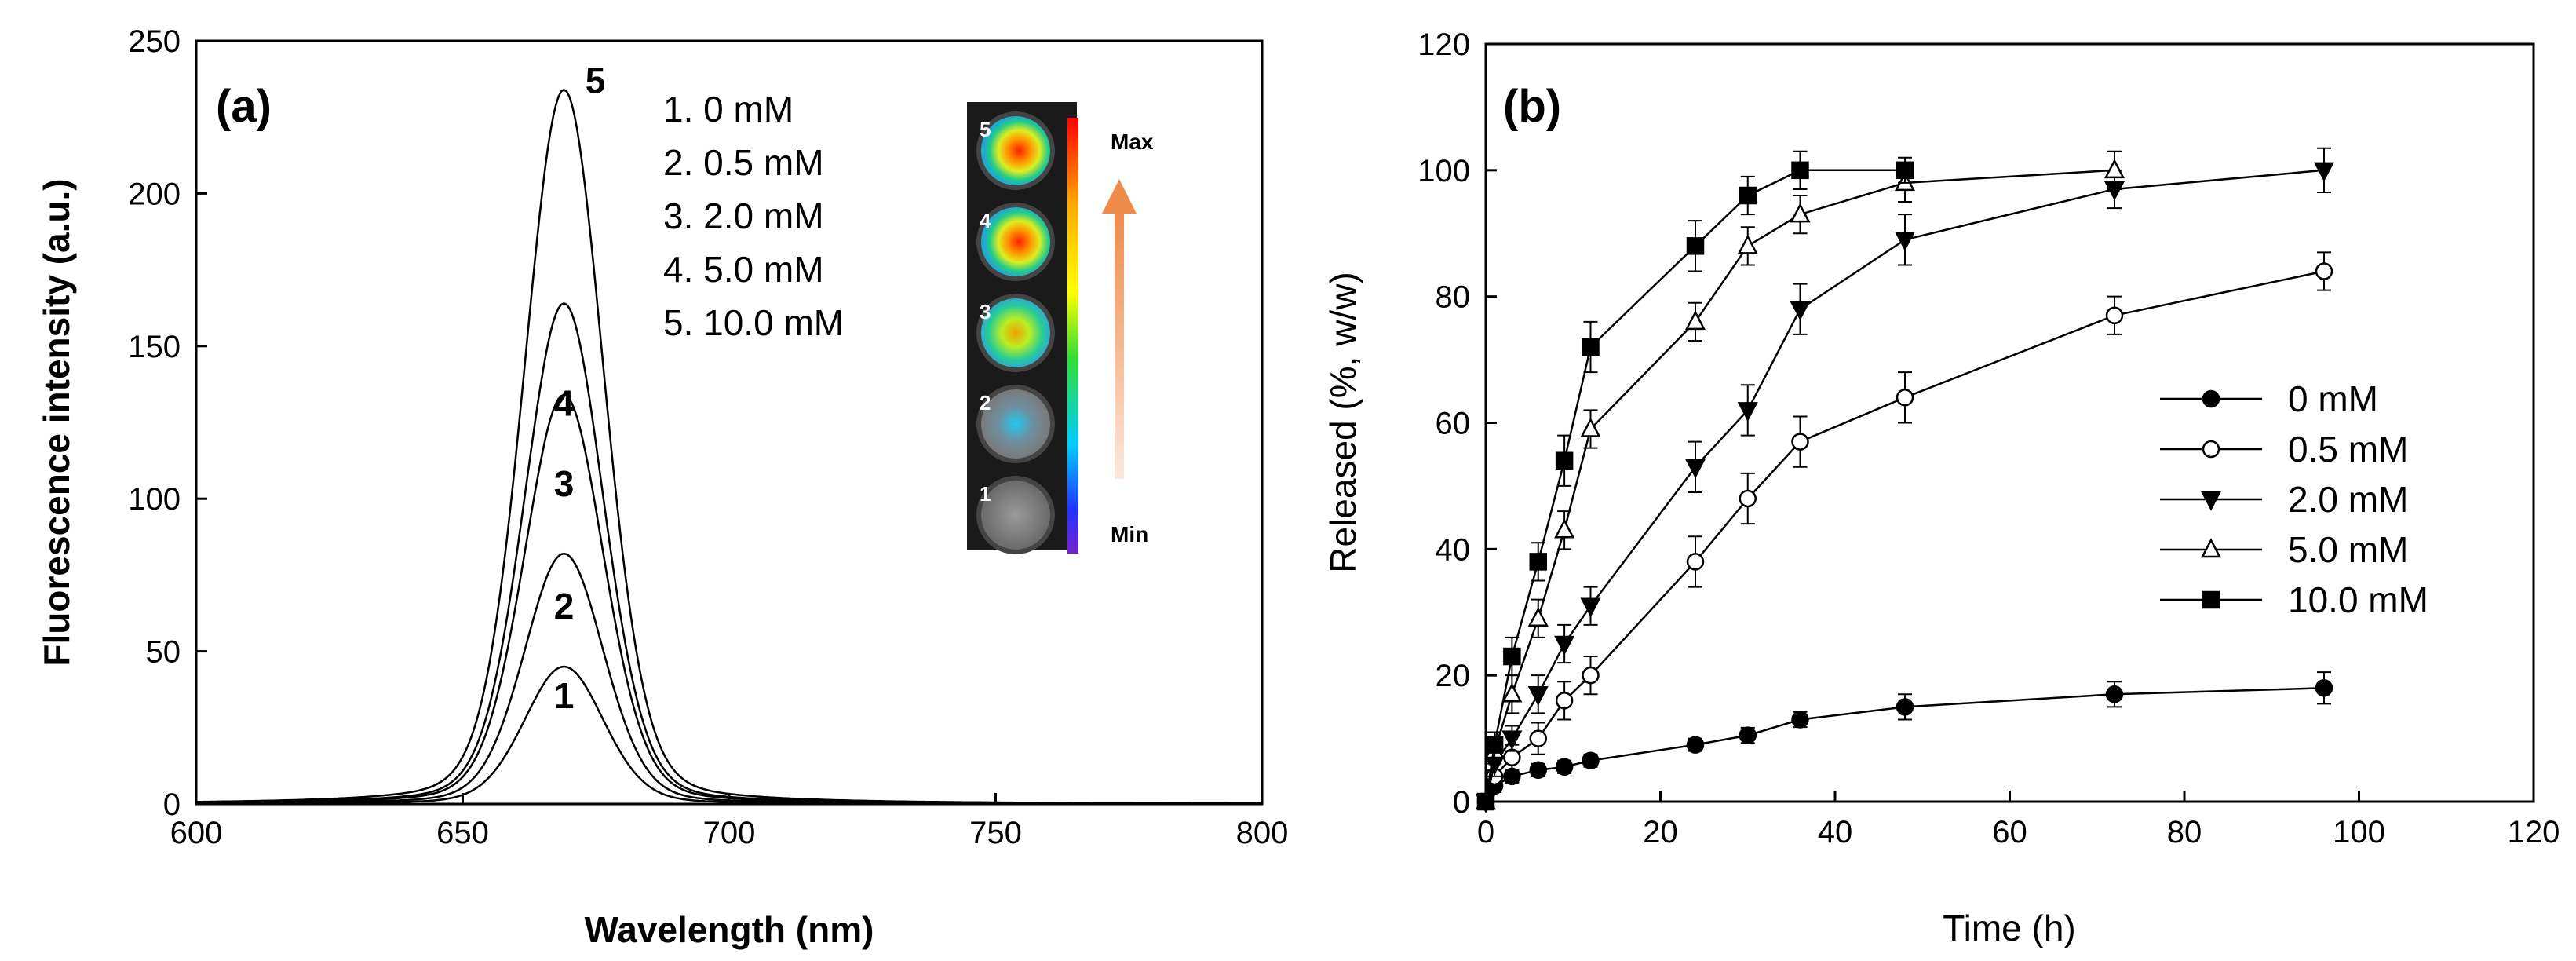 The image size is (2576, 961). Describe the element at coordinates (564, 403) in the screenshot. I see `curve-label-4: 4` at that location.